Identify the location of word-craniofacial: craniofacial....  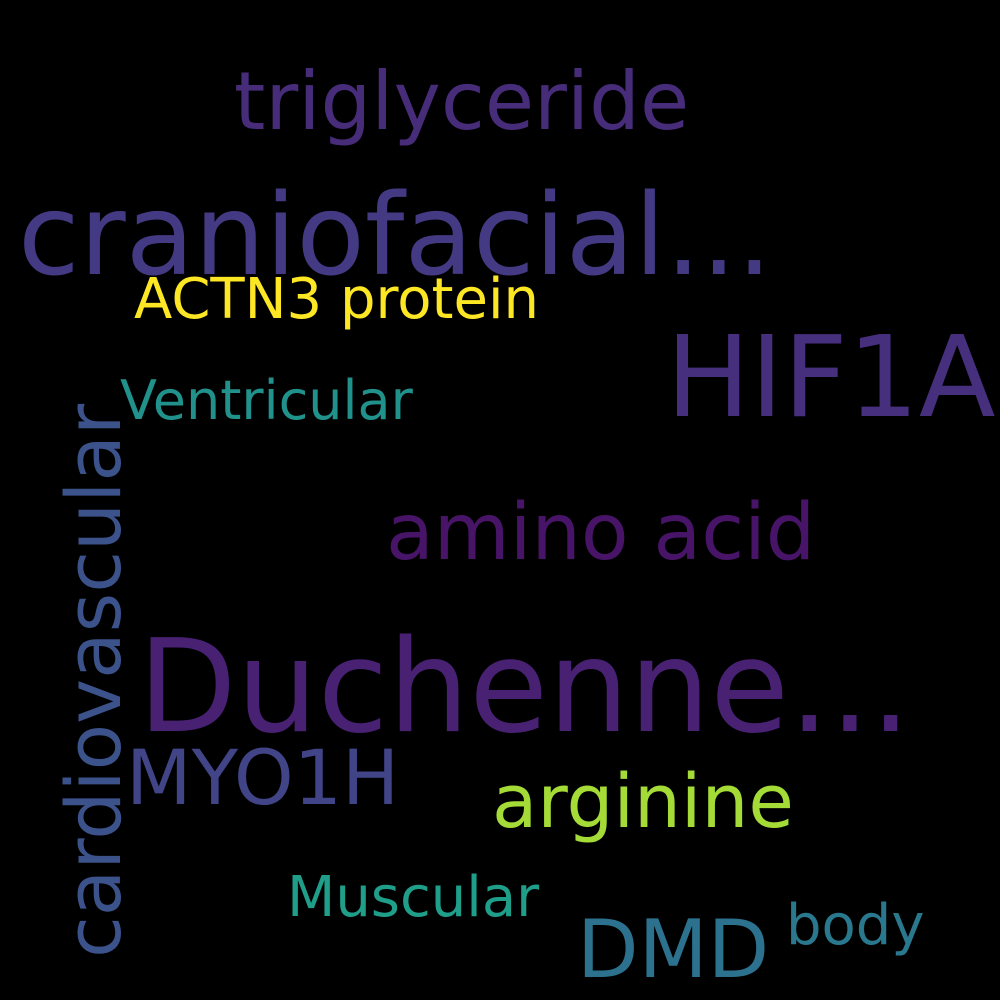
(395, 236).